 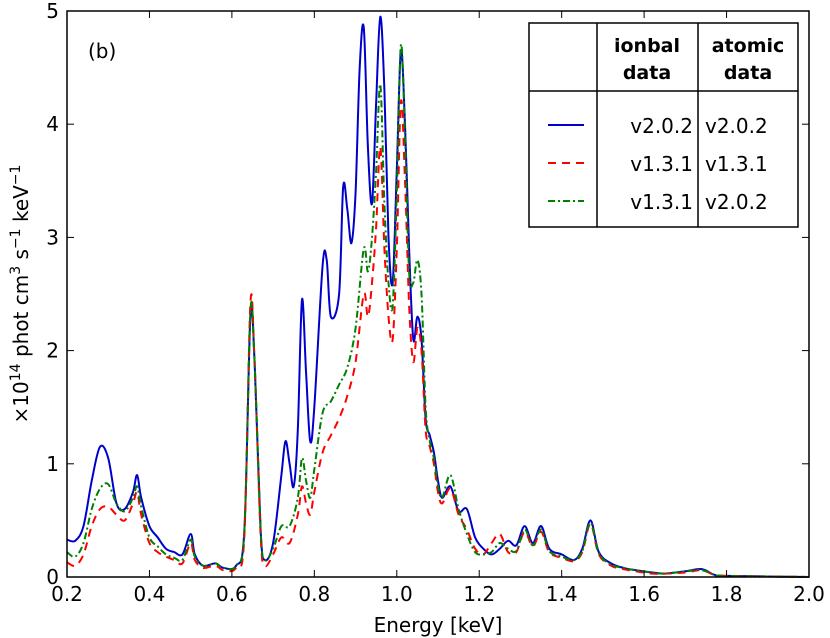 I want to click on x-tick-label: 0.2, so click(x=67, y=594).